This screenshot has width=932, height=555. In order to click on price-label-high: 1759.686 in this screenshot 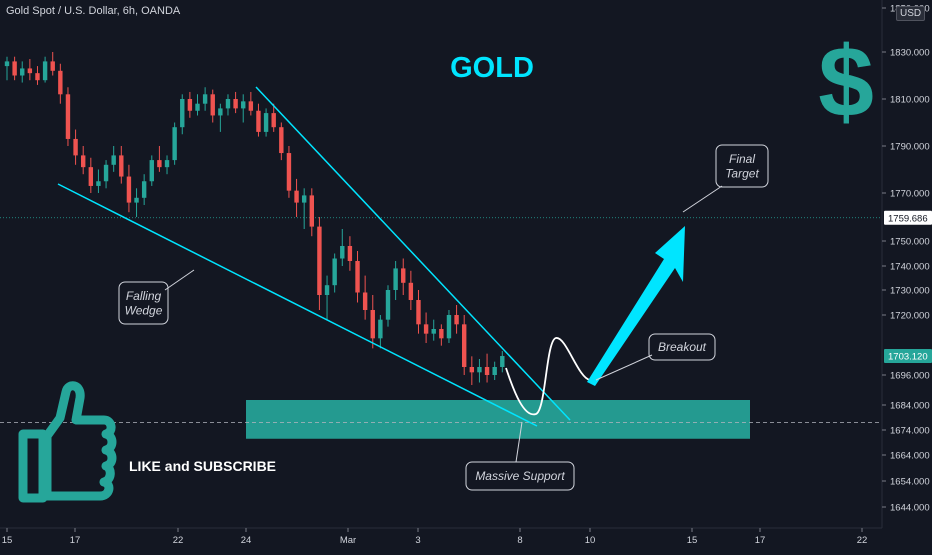, I will do `click(908, 218)`.